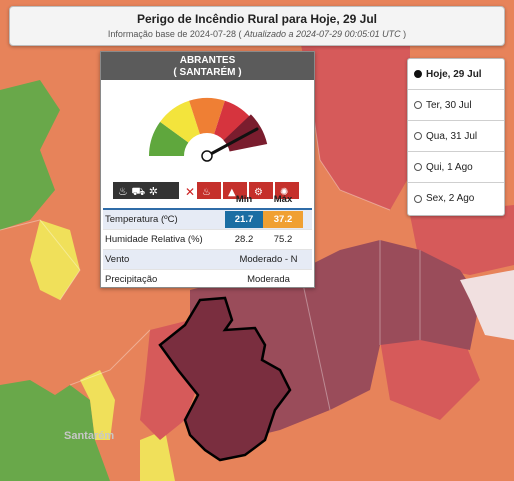 The height and width of the screenshot is (481, 514). What do you see at coordinates (283, 239) in the screenshot?
I see `humidity-max: 75.2` at bounding box center [283, 239].